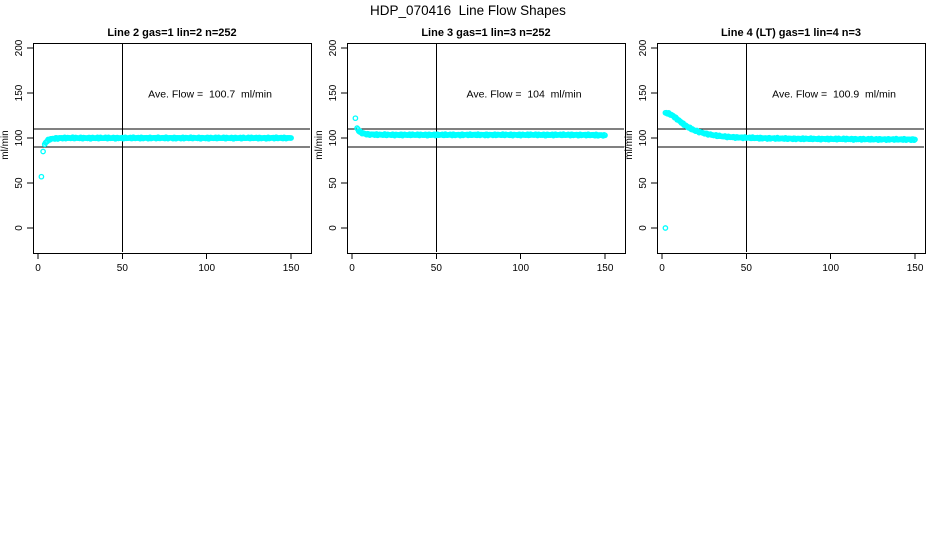 Image resolution: width=936 pixels, height=540 pixels. What do you see at coordinates (210, 95) in the screenshot?
I see `ave-flow-annotation: Ave. Flow = 100.7 ml/min` at bounding box center [210, 95].